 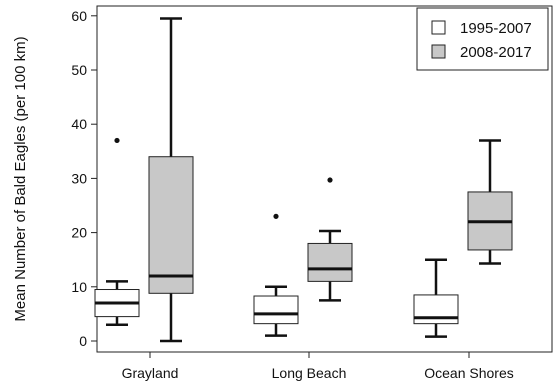 I want to click on legend-box, so click(x=482, y=39).